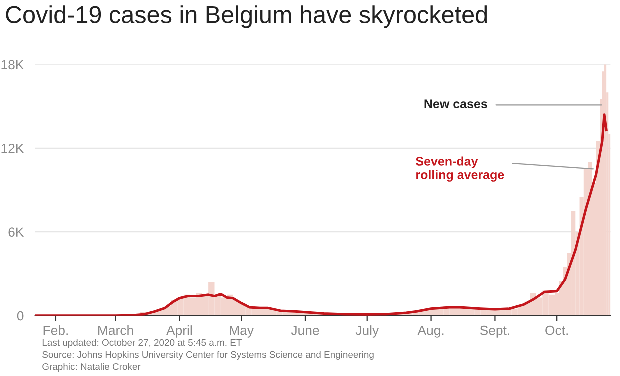  What do you see at coordinates (431, 332) in the screenshot?
I see `x-tick-label: Aug.` at bounding box center [431, 332].